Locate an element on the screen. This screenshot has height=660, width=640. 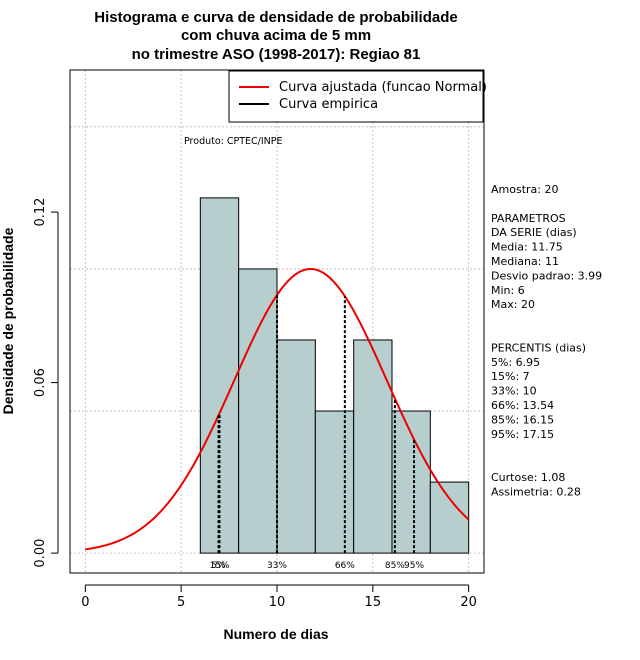
stats-line: 15%: 7 is located at coordinates (510, 376).